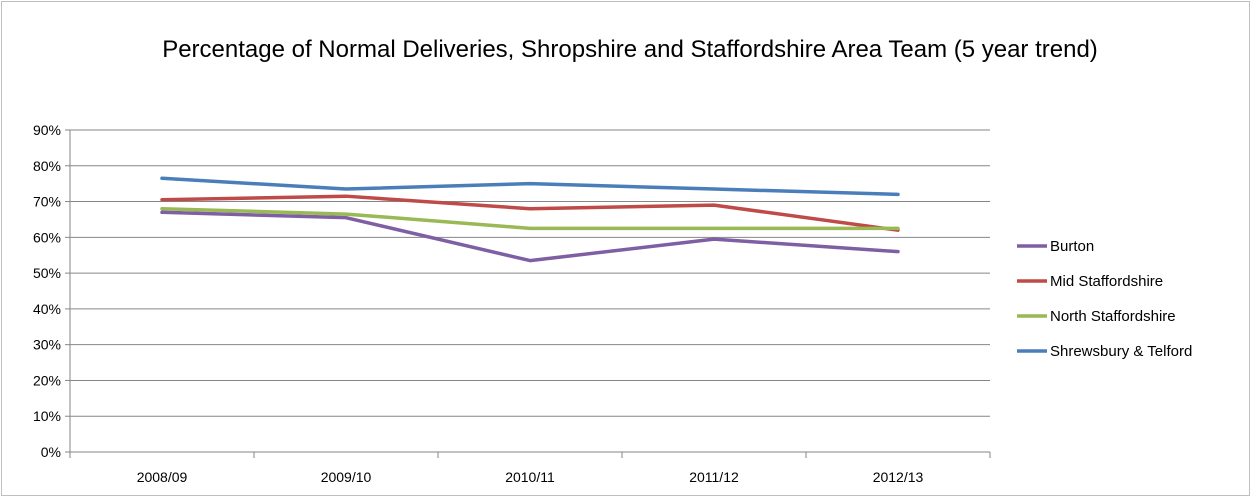 Image resolution: width=1253 pixels, height=499 pixels. I want to click on x-axis-ticks: 2008/09 2009/10 2010/11 2011/12 2012/13, so click(530, 477).